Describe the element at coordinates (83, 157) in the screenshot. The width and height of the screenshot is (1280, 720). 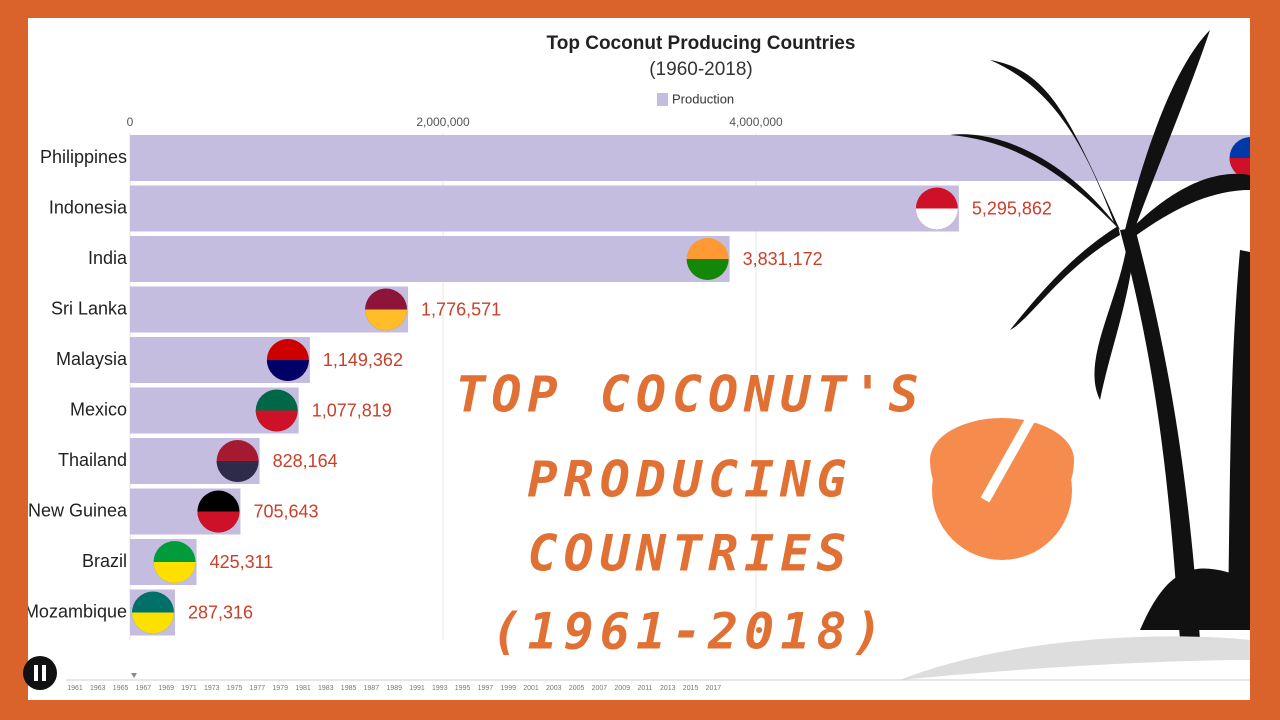
I see `y-tick-label: Philippines` at that location.